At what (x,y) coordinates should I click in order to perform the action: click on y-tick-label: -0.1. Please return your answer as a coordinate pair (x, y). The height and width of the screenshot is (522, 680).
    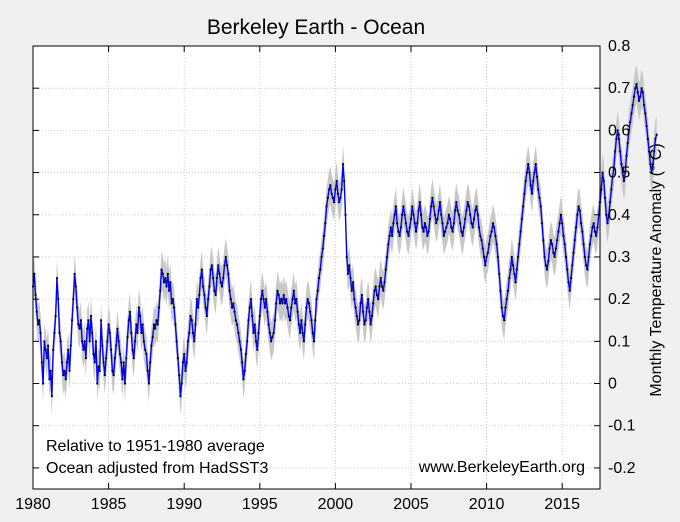
    Looking at the image, I should click on (622, 426).